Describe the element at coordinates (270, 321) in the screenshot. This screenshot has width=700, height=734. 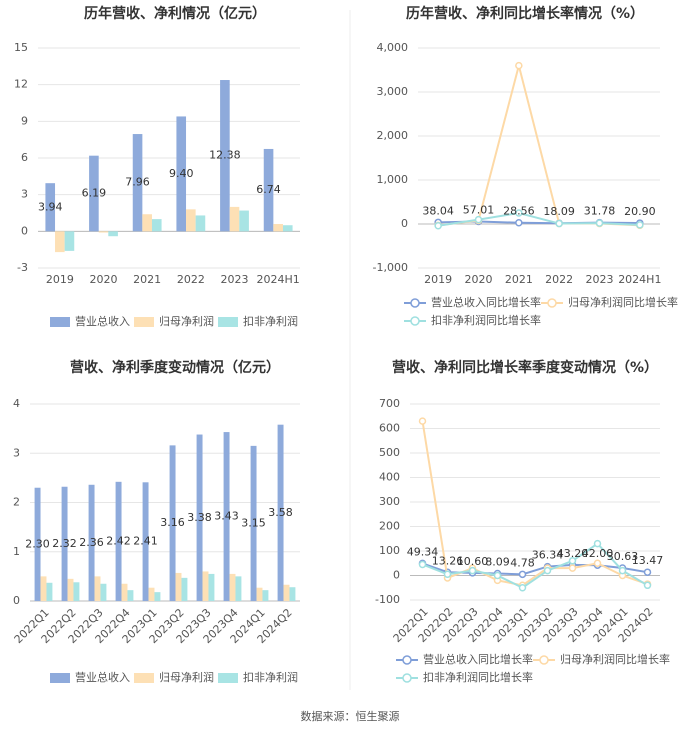
I see `legend-label: 扣非净利润` at that location.